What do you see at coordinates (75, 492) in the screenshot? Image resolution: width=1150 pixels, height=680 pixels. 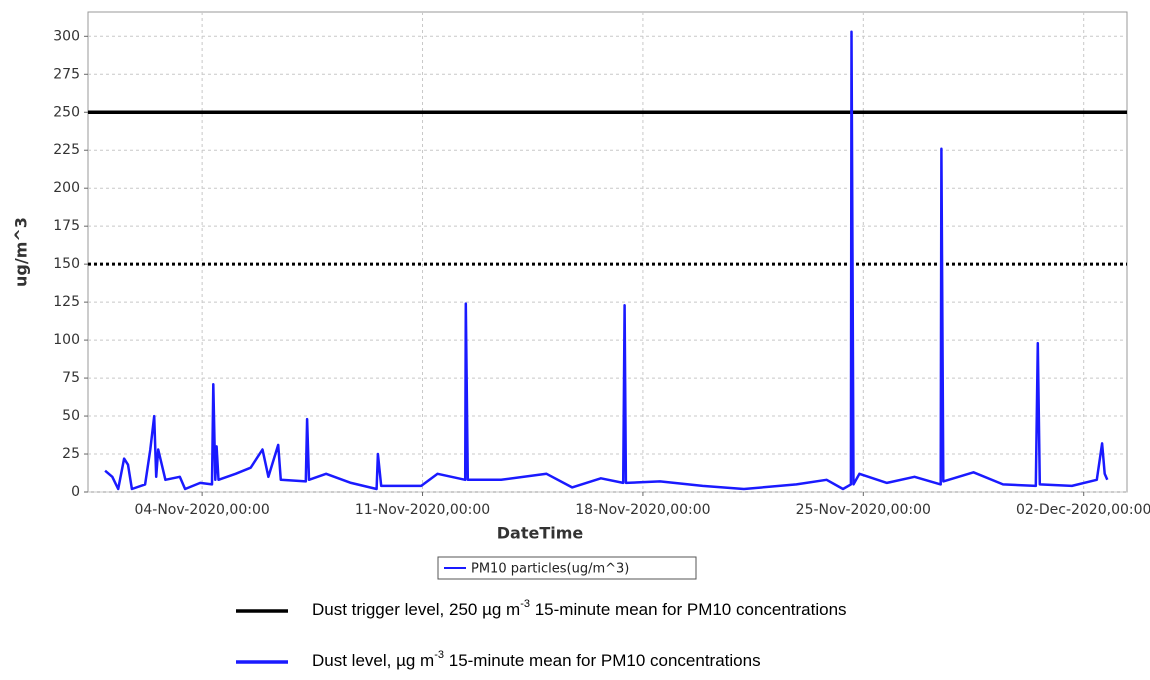 I see `y-tick-label: 0` at bounding box center [75, 492].